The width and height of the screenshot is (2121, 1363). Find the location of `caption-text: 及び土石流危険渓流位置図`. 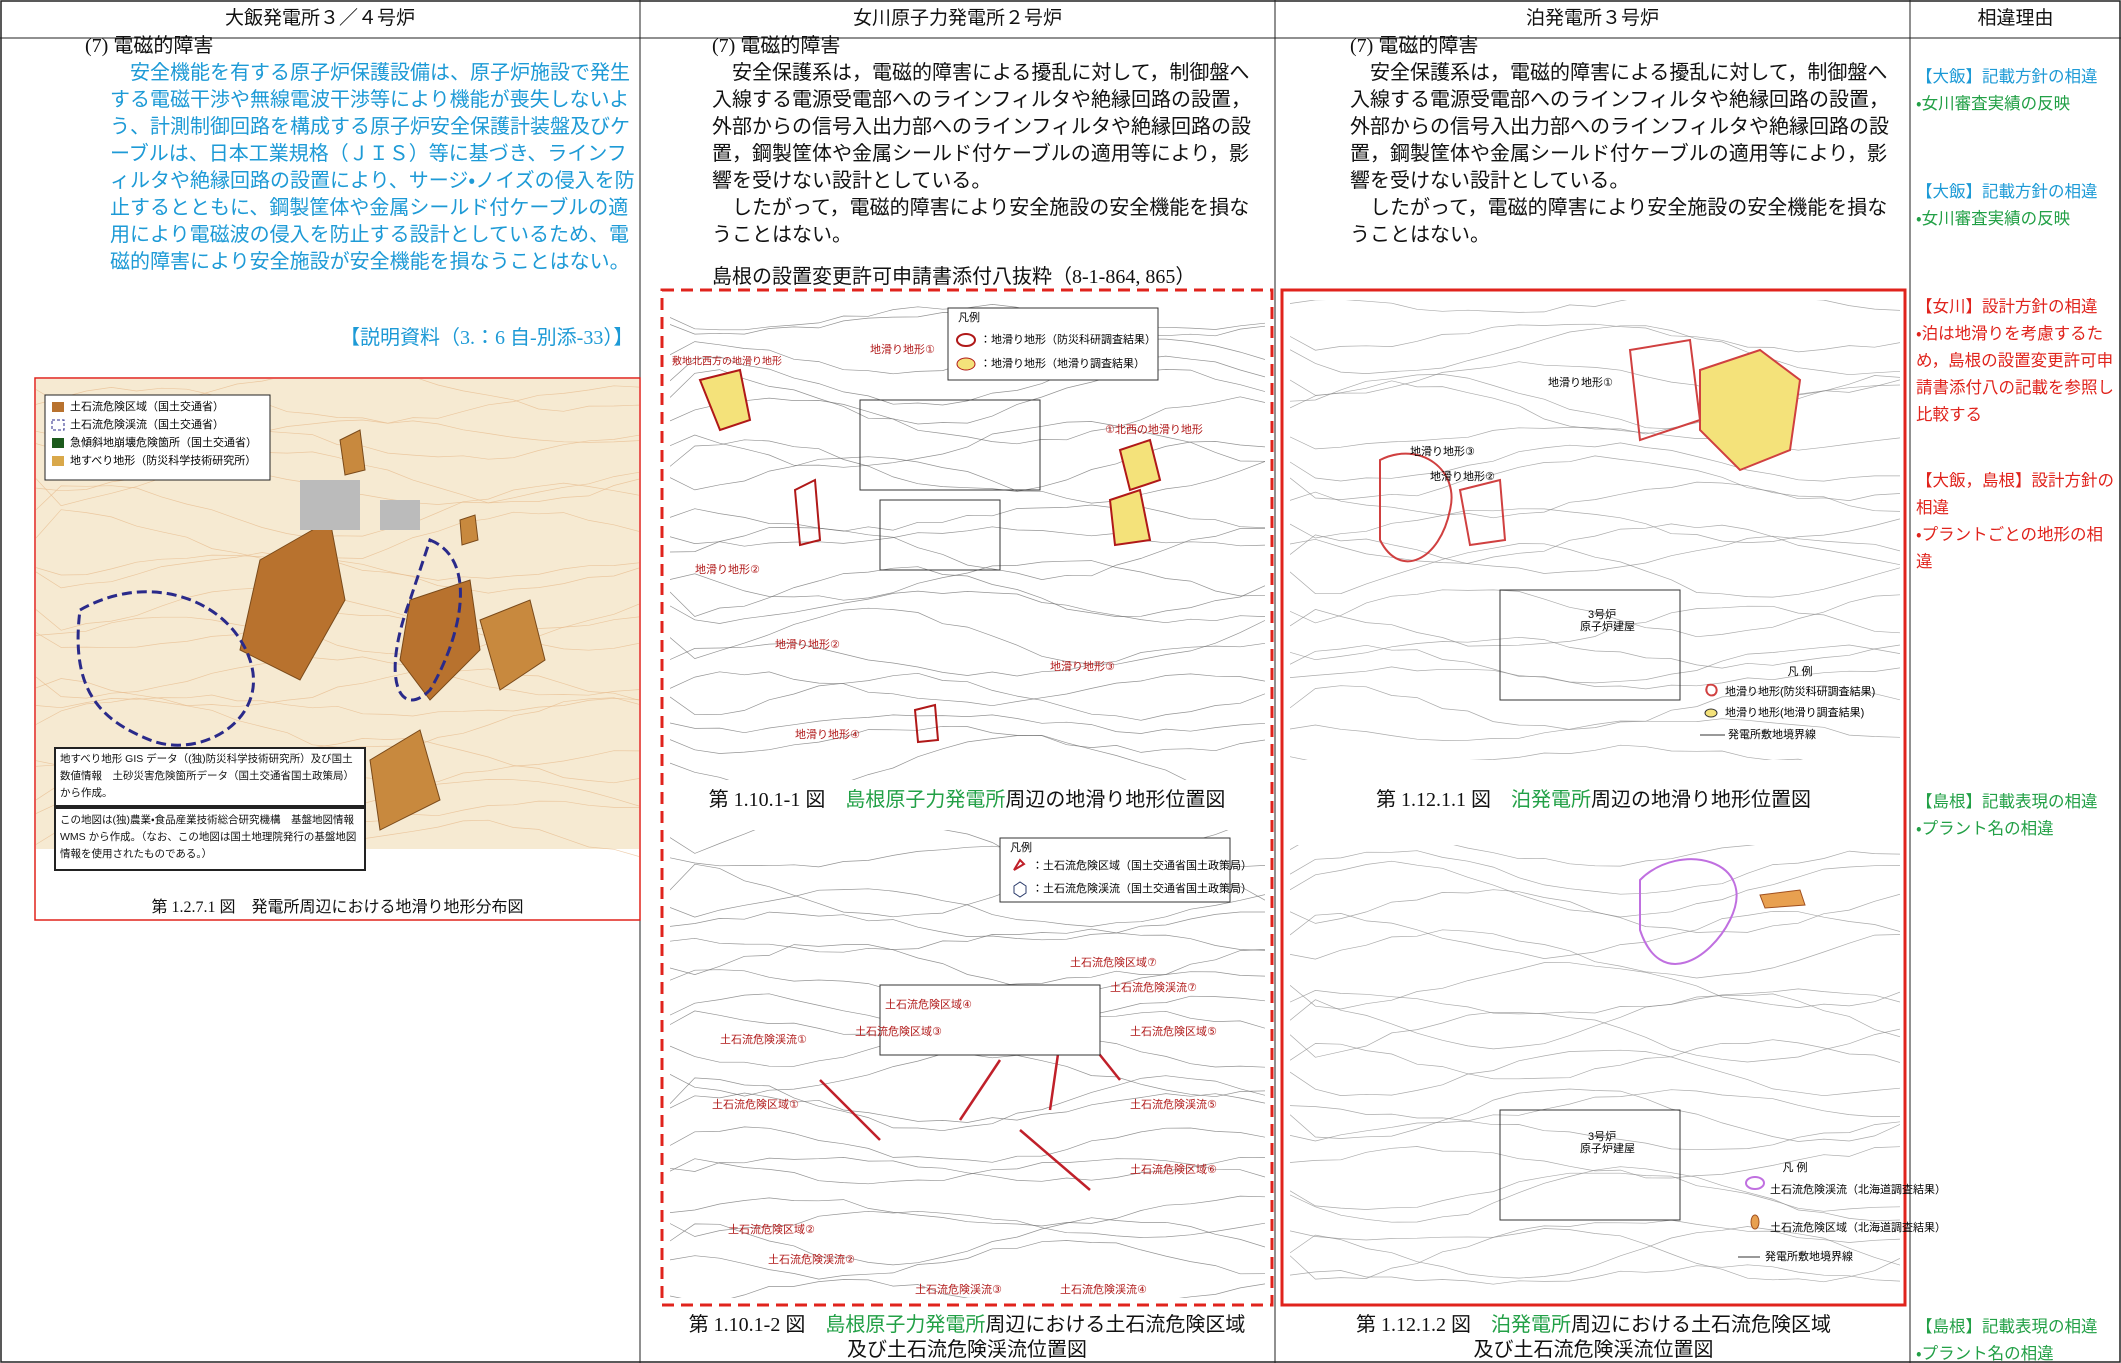

caption-text: 及び土石流危険渓流位置図 is located at coordinates (967, 1350).